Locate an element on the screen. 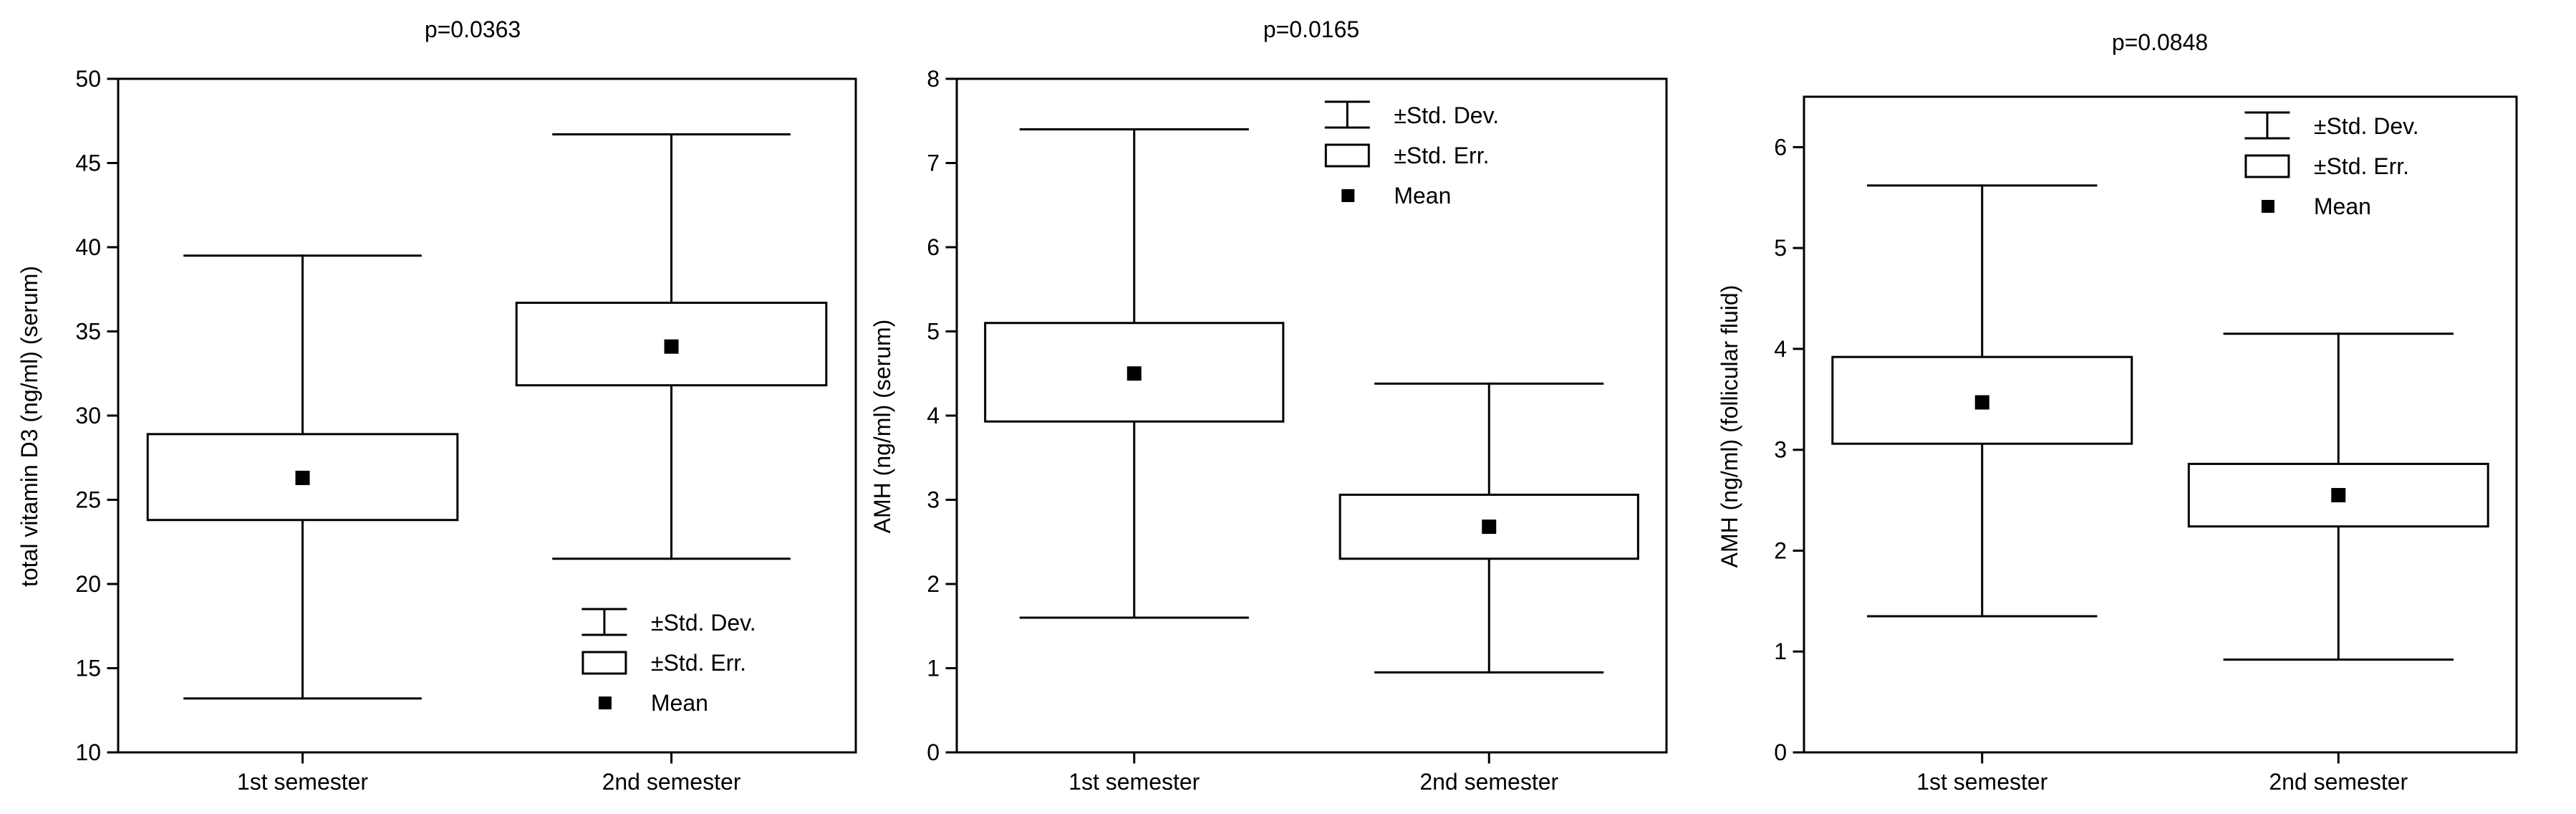 The height and width of the screenshot is (814, 2576). y-tick-label: 35 is located at coordinates (88, 332).